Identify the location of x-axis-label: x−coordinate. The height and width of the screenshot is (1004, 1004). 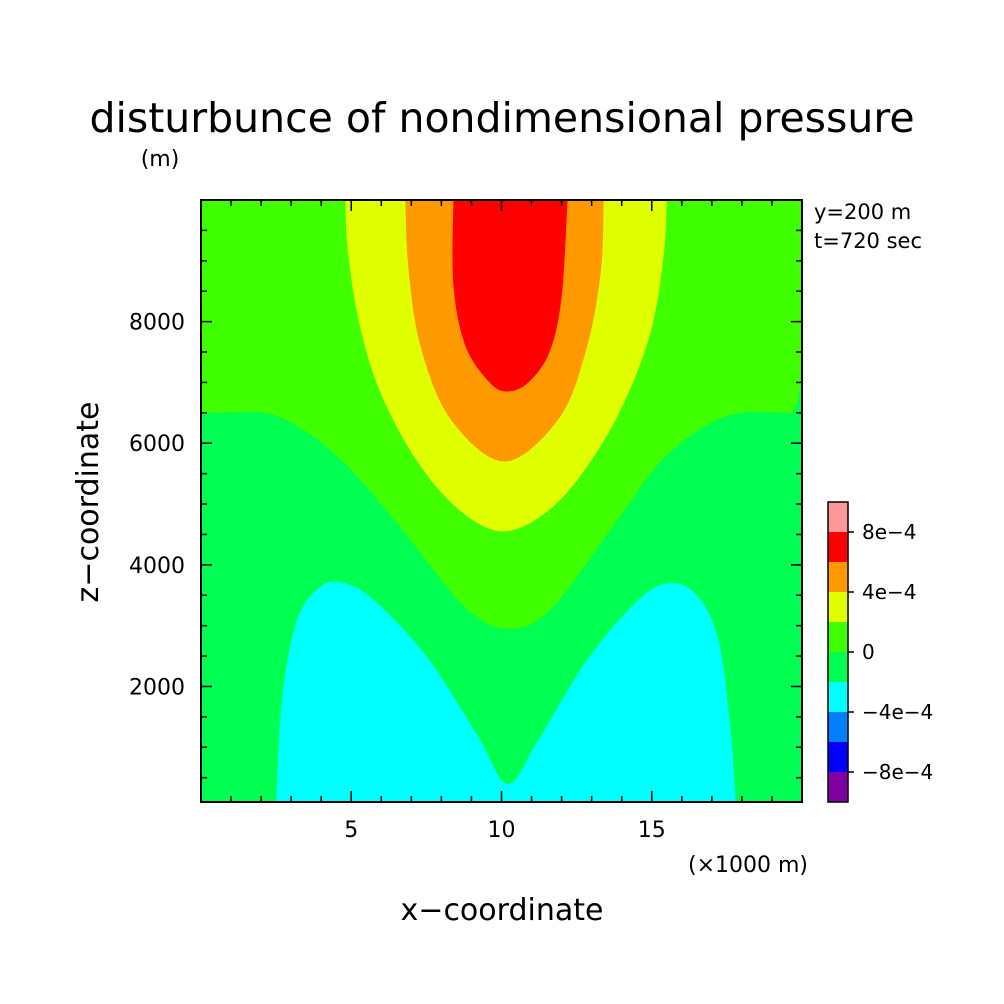
(502, 910).